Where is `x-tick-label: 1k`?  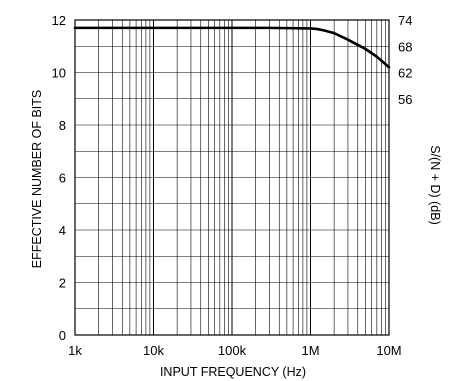
x-tick-label: 1k is located at coordinates (75, 350).